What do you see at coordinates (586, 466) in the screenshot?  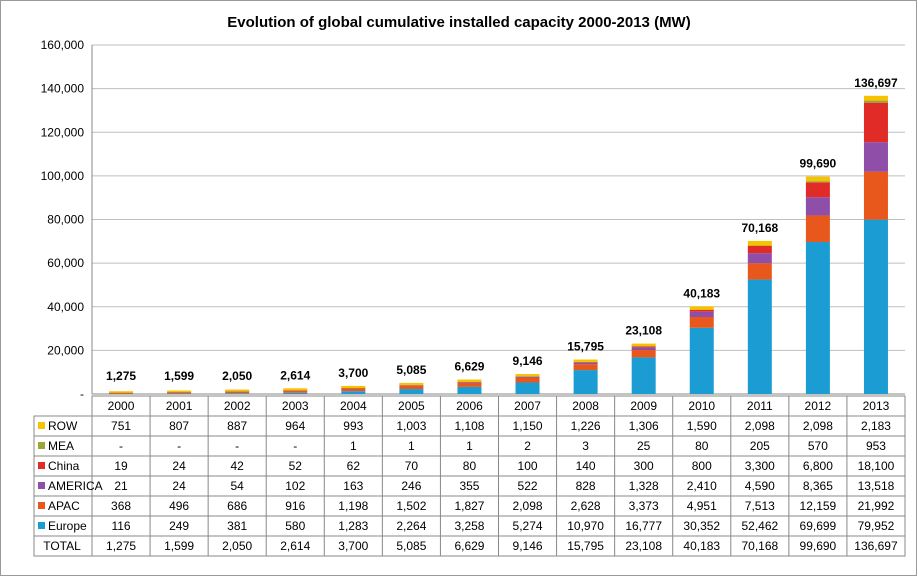 I see `table-cell: 140` at bounding box center [586, 466].